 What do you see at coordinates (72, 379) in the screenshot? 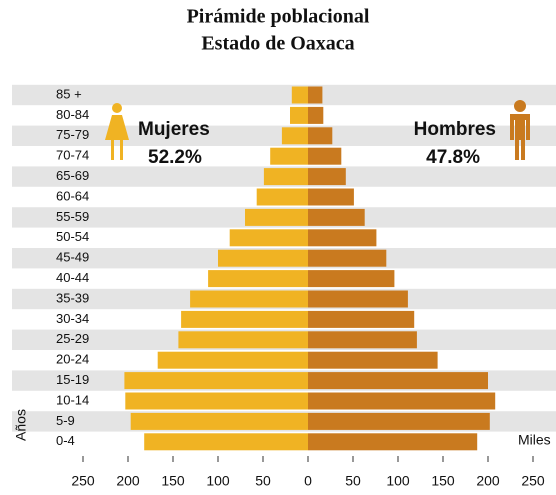
I see `y-tick-label: 15-19` at bounding box center [72, 379].